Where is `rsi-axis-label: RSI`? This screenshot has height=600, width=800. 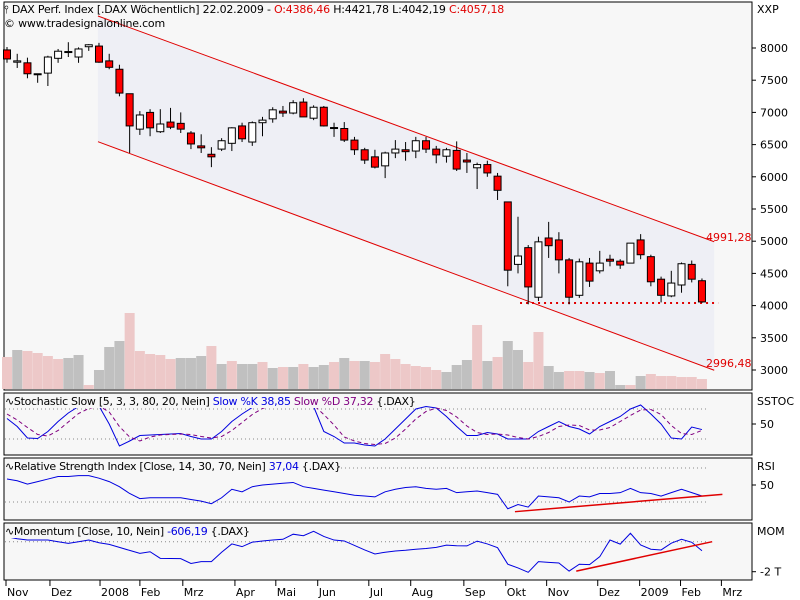 rsi-axis-label: RSI is located at coordinates (766, 466).